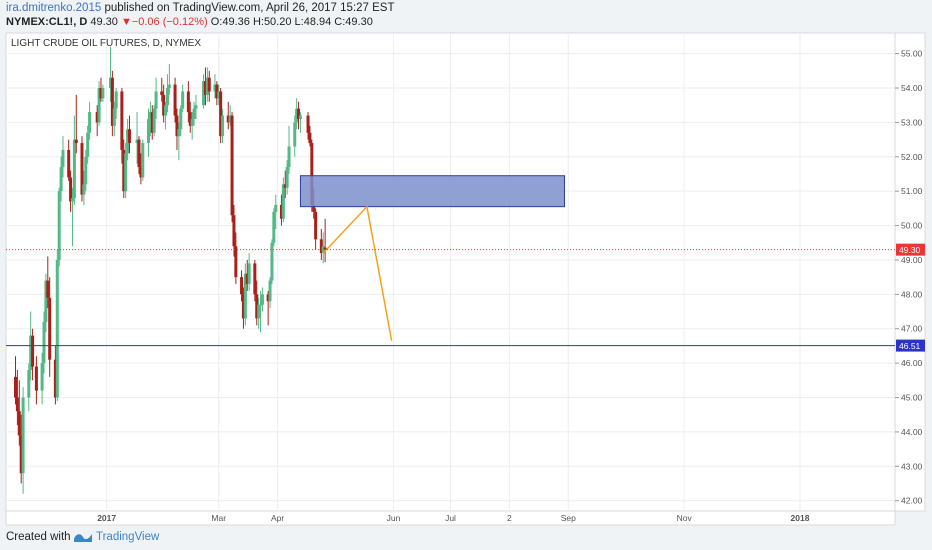 This screenshot has width=932, height=550. I want to click on x-tick-label: Jun, so click(394, 518).